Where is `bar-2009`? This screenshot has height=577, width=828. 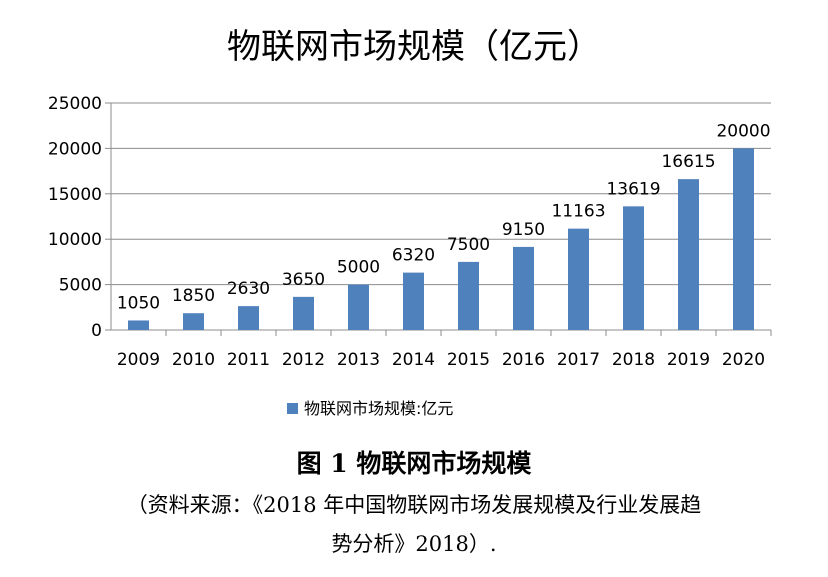
bar-2009 is located at coordinates (138, 325).